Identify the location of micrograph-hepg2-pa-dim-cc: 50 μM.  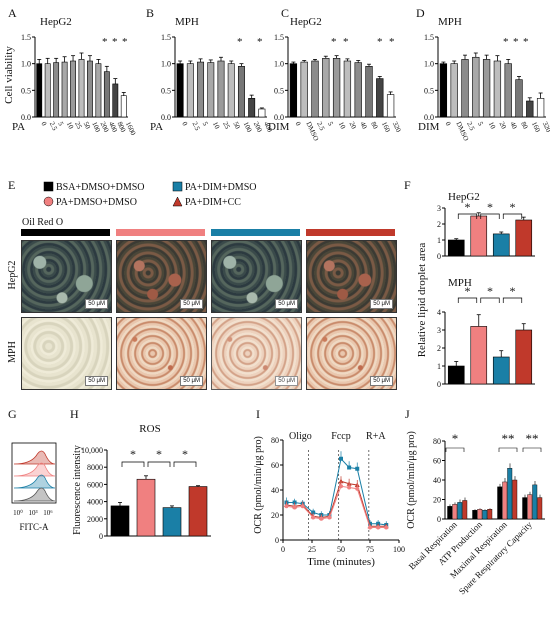
(351, 276).